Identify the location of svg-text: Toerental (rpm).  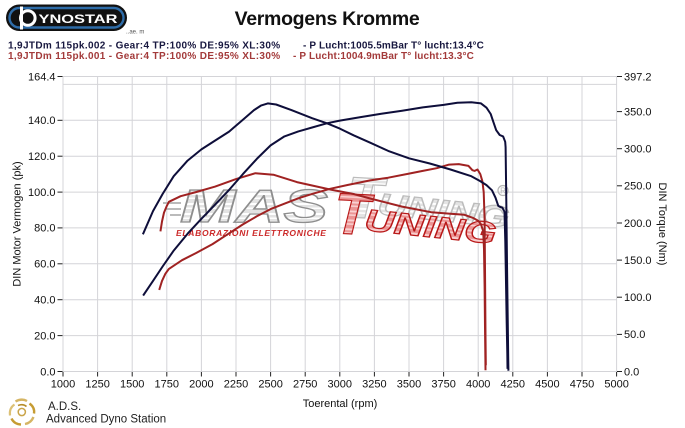
(340, 404).